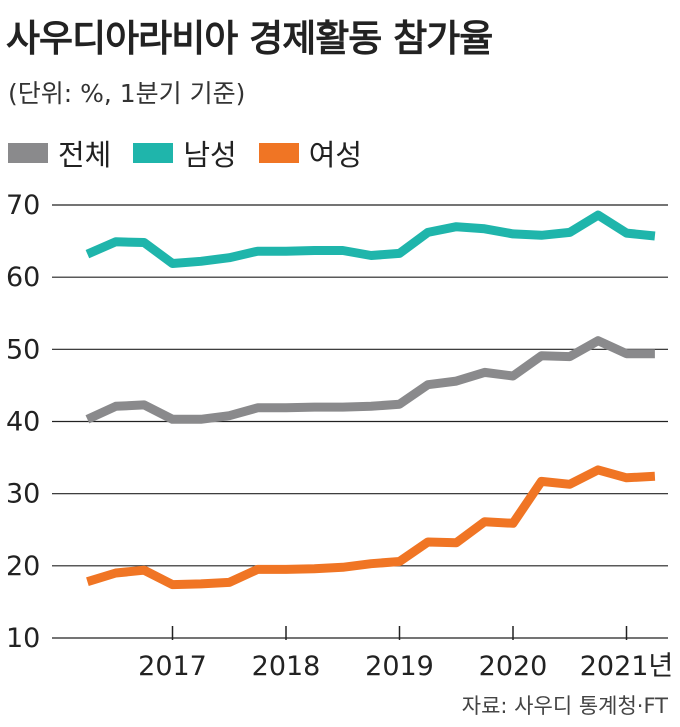 This screenshot has height=727, width=680. Describe the element at coordinates (172, 666) in the screenshot. I see `x-tick-label-0: 2017` at that location.